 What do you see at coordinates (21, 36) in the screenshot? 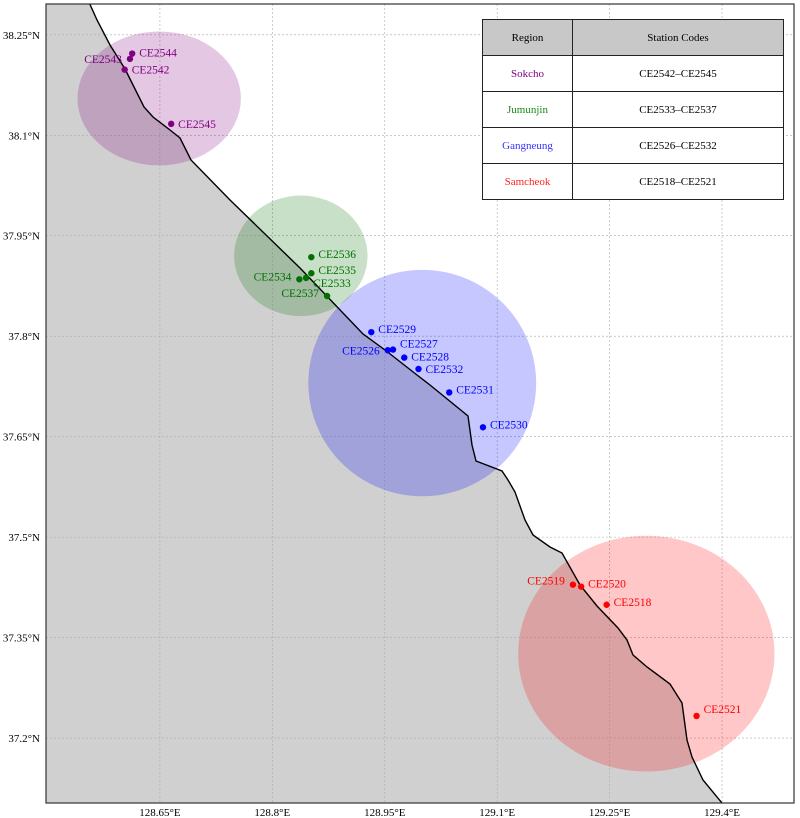
I see `y-tick-label: 38.25°N` at bounding box center [21, 36].